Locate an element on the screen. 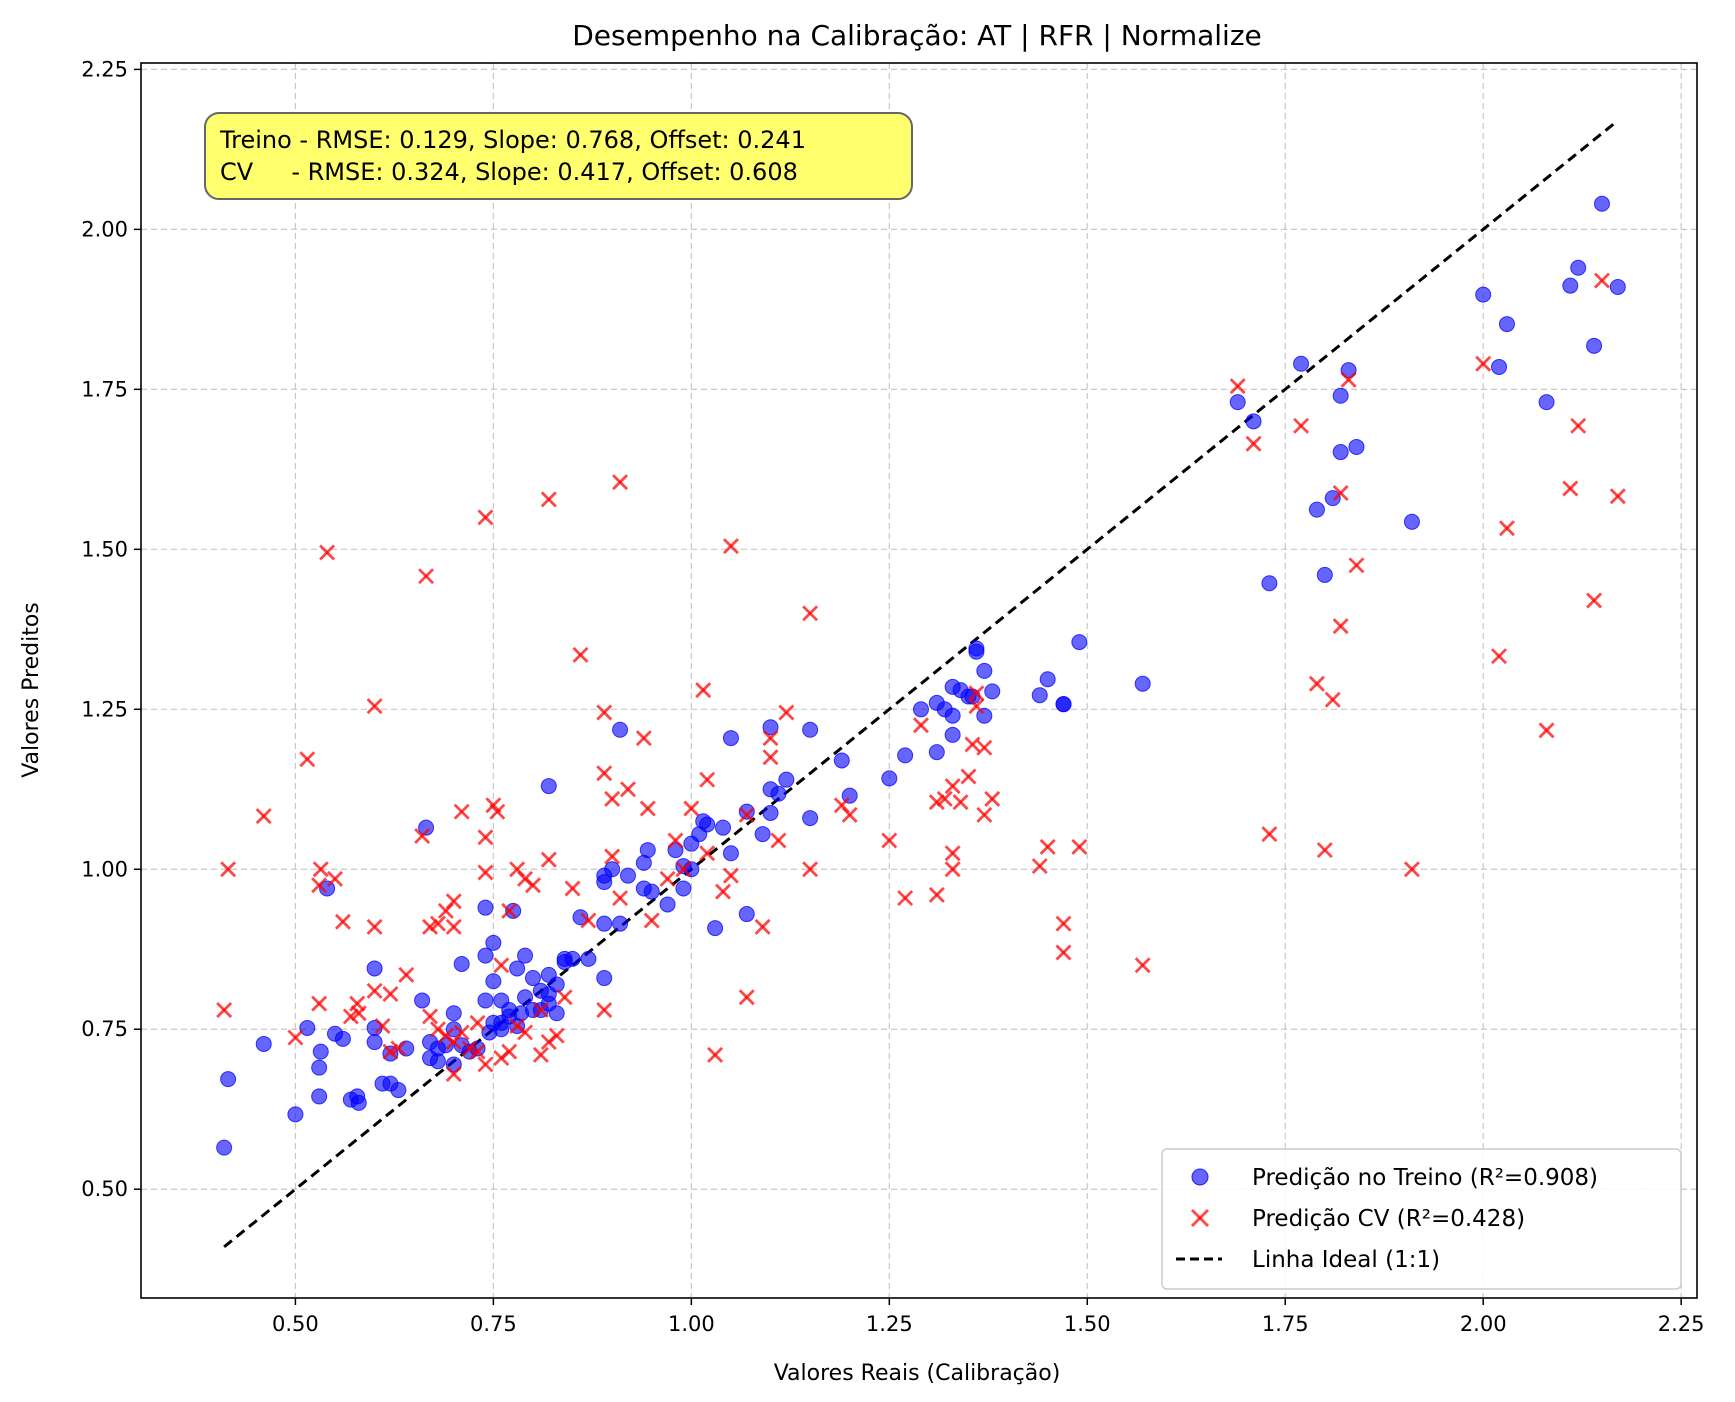  y-tick-label: 2.25 is located at coordinates (104, 69).